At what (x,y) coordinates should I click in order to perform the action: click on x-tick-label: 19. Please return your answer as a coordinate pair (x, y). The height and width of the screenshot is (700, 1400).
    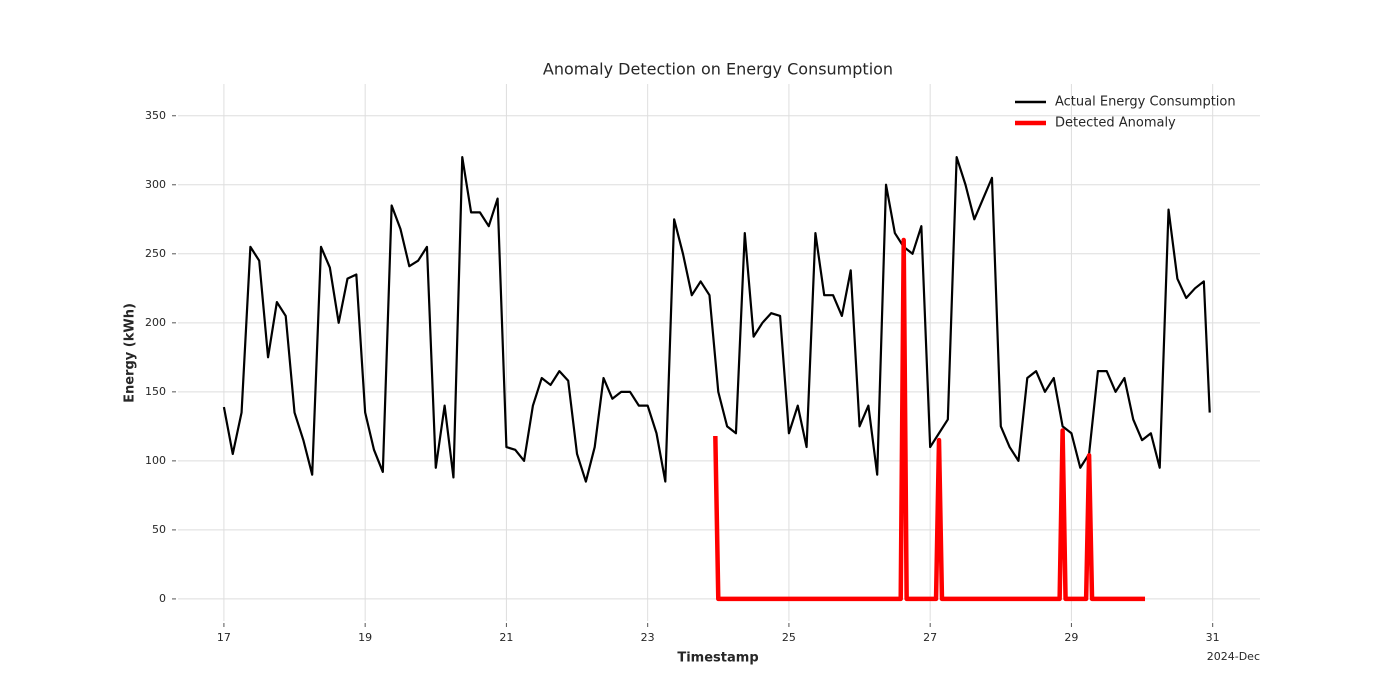
    Looking at the image, I should click on (365, 637).